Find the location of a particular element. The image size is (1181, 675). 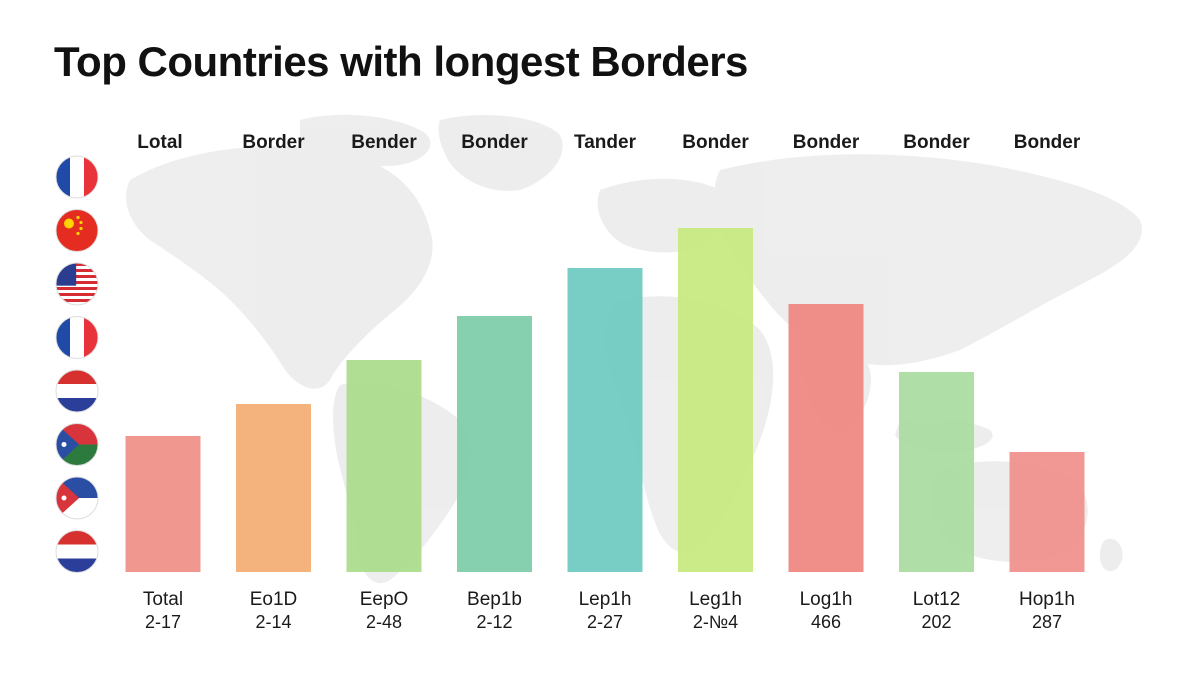

value-label: 466 is located at coordinates (826, 622).